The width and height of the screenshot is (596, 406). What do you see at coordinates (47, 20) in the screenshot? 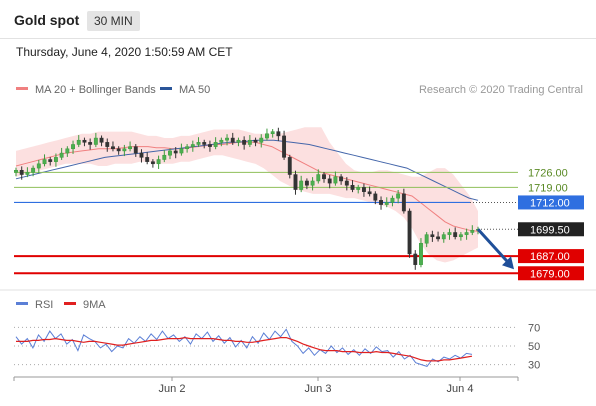
I see `instrument-title: Gold spot` at bounding box center [47, 20].